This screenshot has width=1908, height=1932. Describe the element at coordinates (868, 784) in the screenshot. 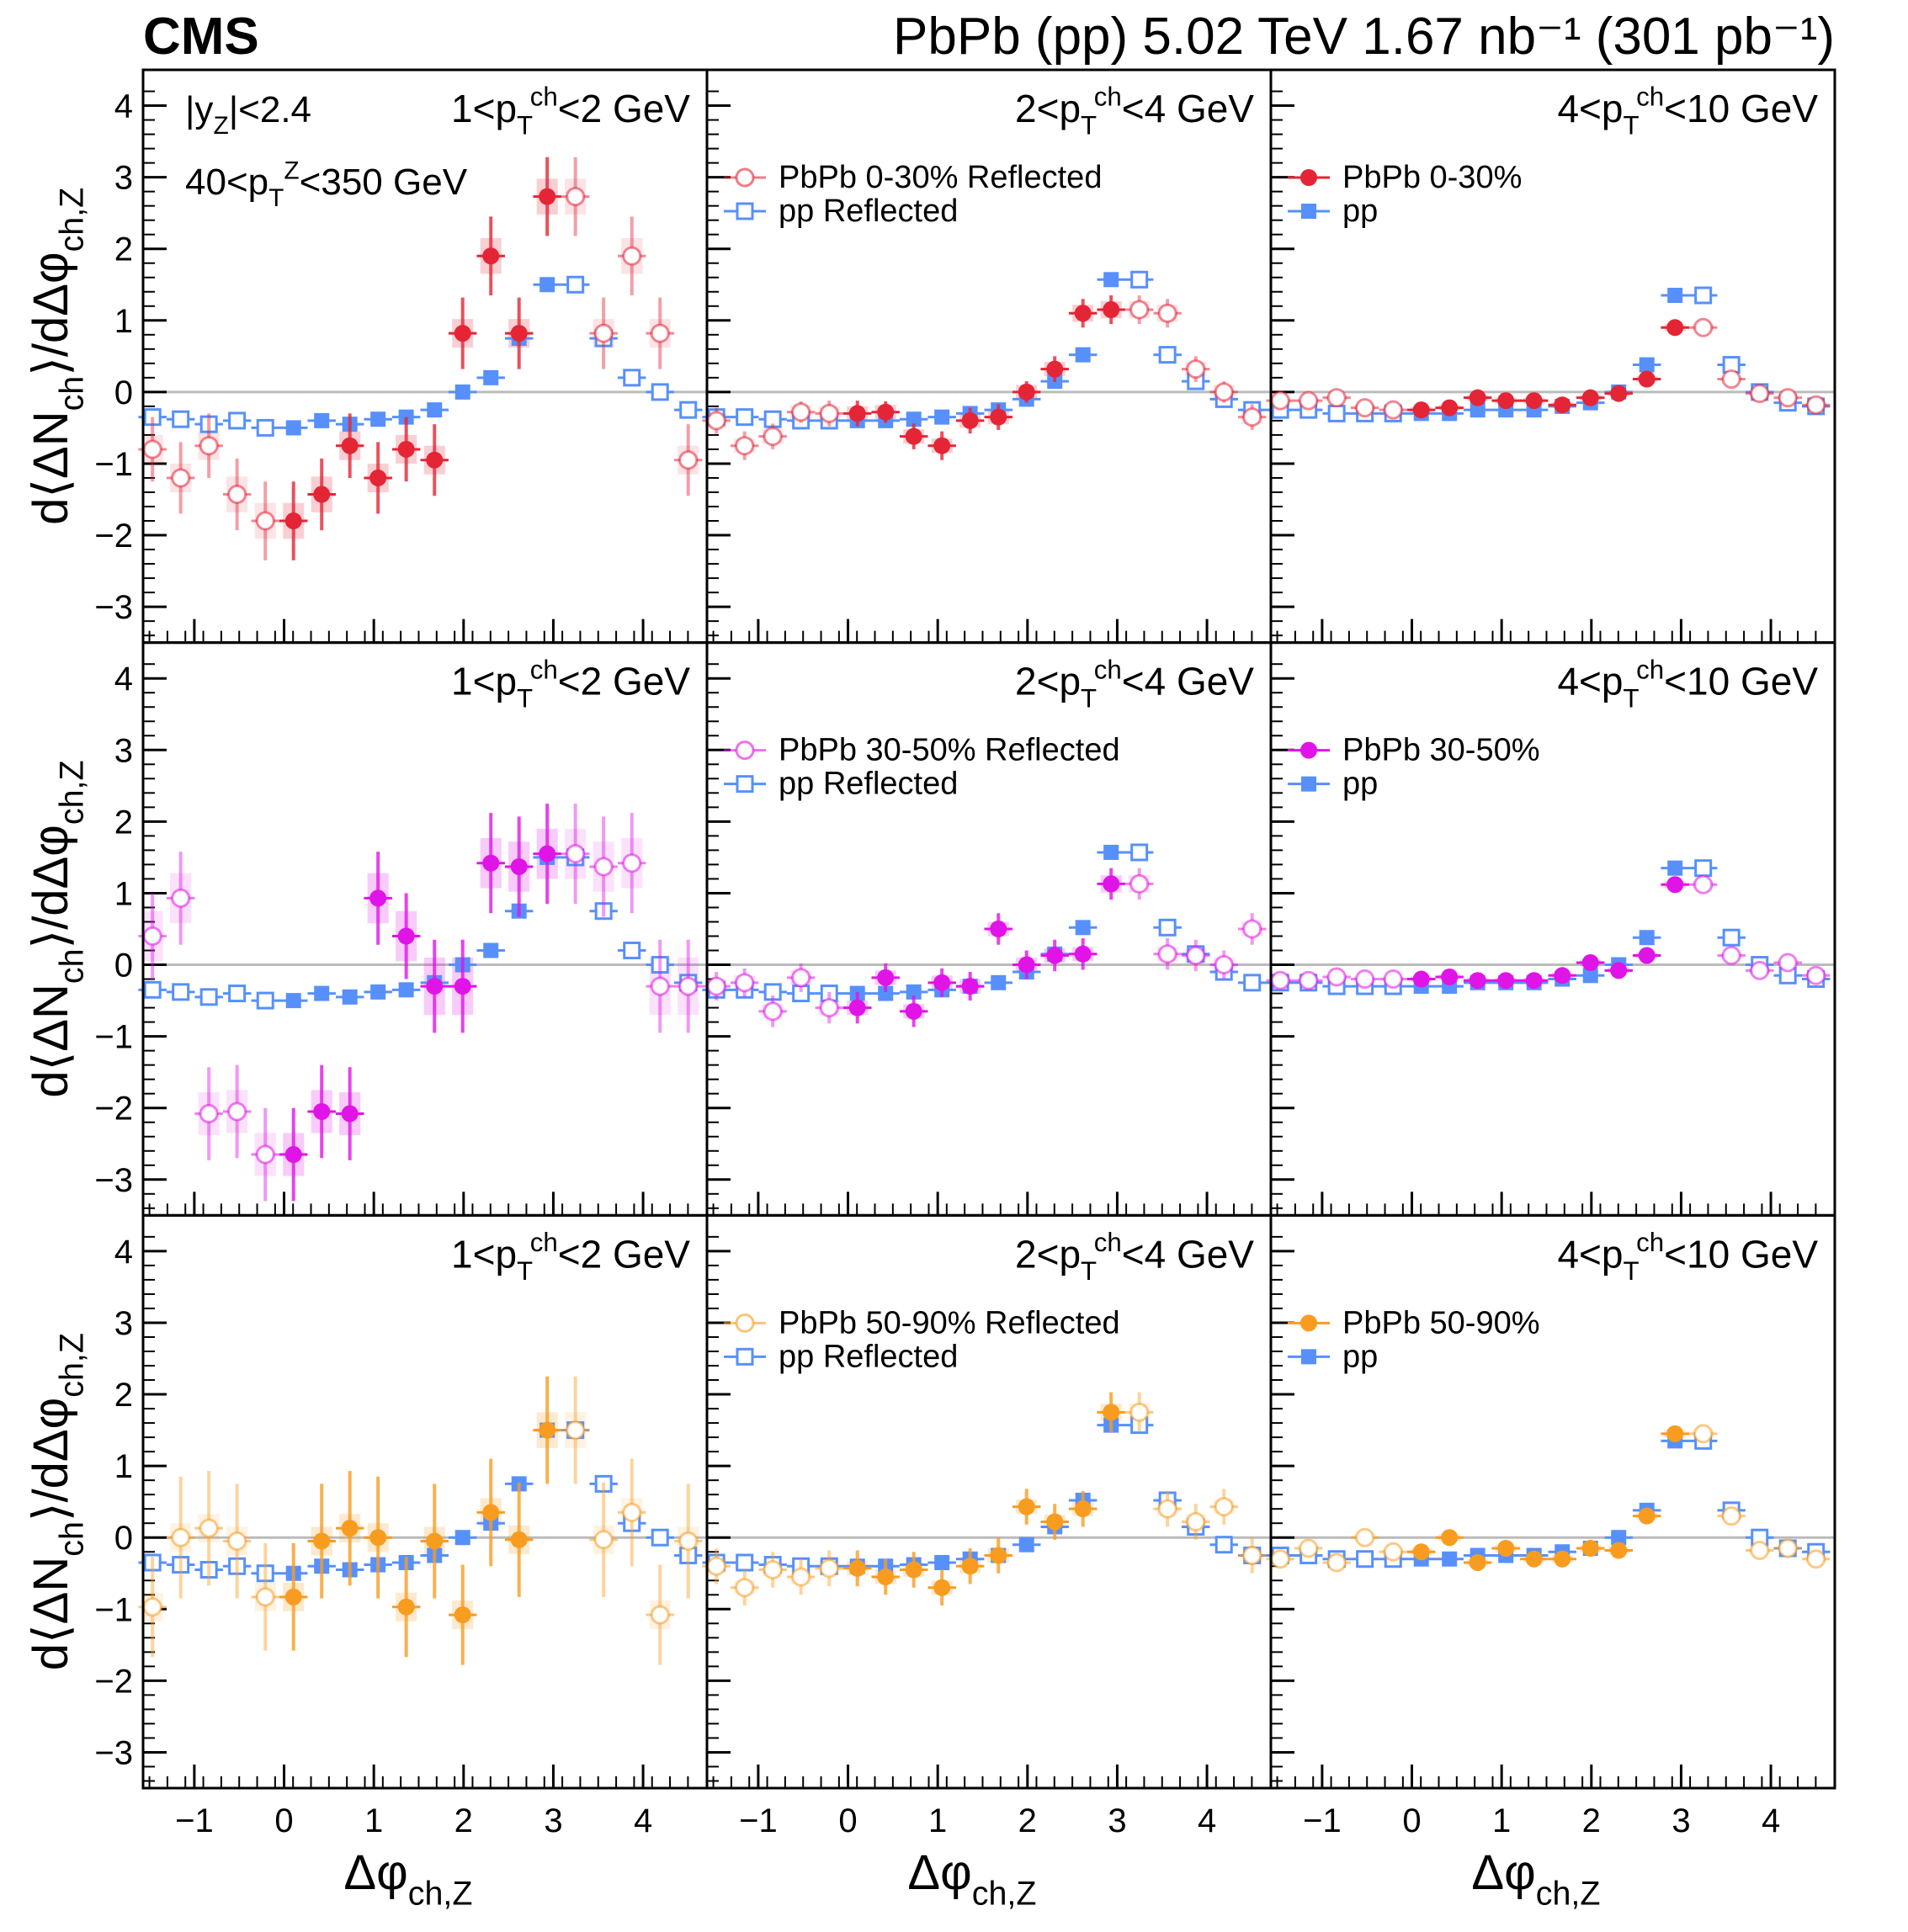

I see `legend-pp-label: pp Reflected` at that location.